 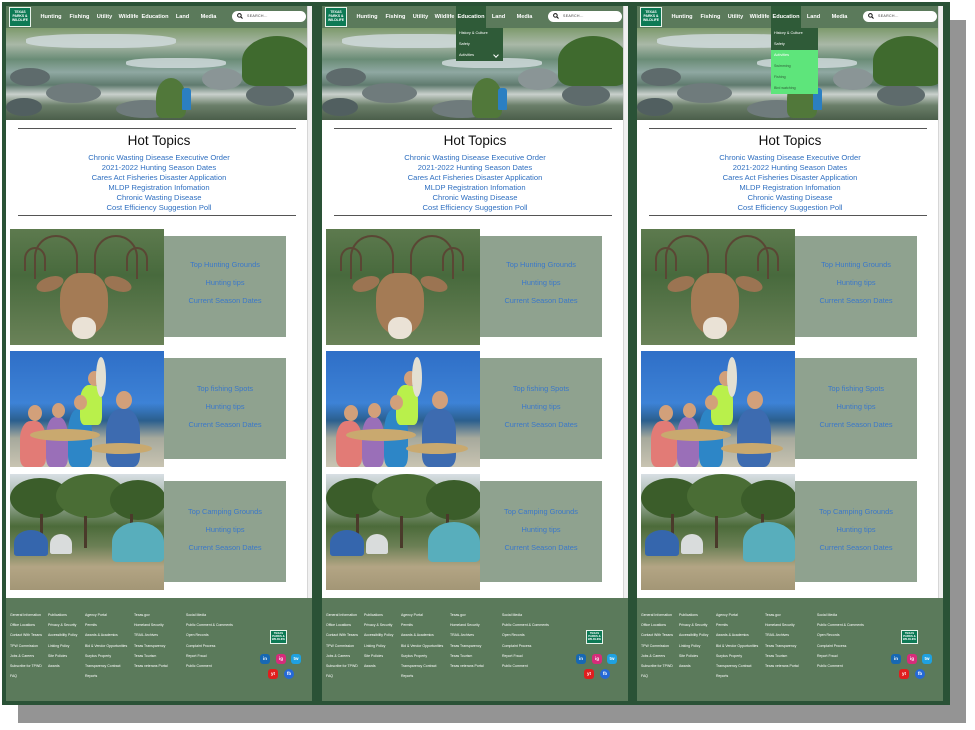 What do you see at coordinates (225, 264) in the screenshot?
I see `card-link: Top Hunting Grounds` at bounding box center [225, 264].